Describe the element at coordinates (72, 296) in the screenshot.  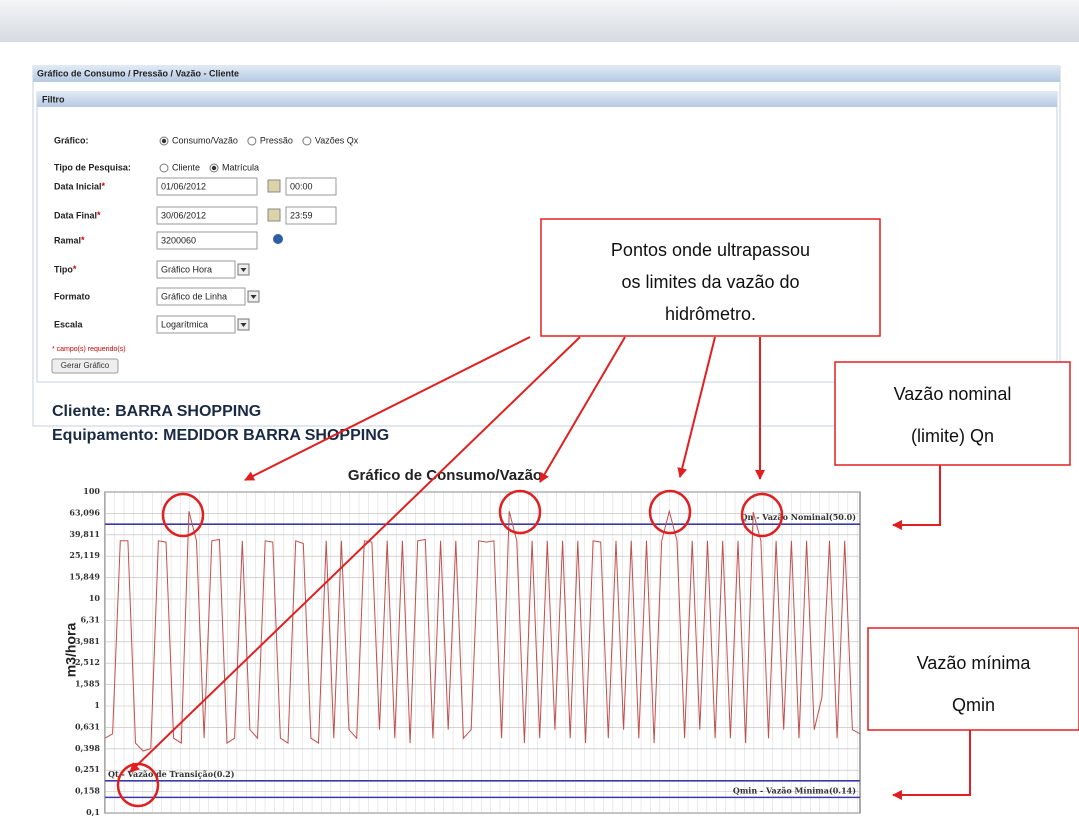
I see `field-label: Formato` at that location.